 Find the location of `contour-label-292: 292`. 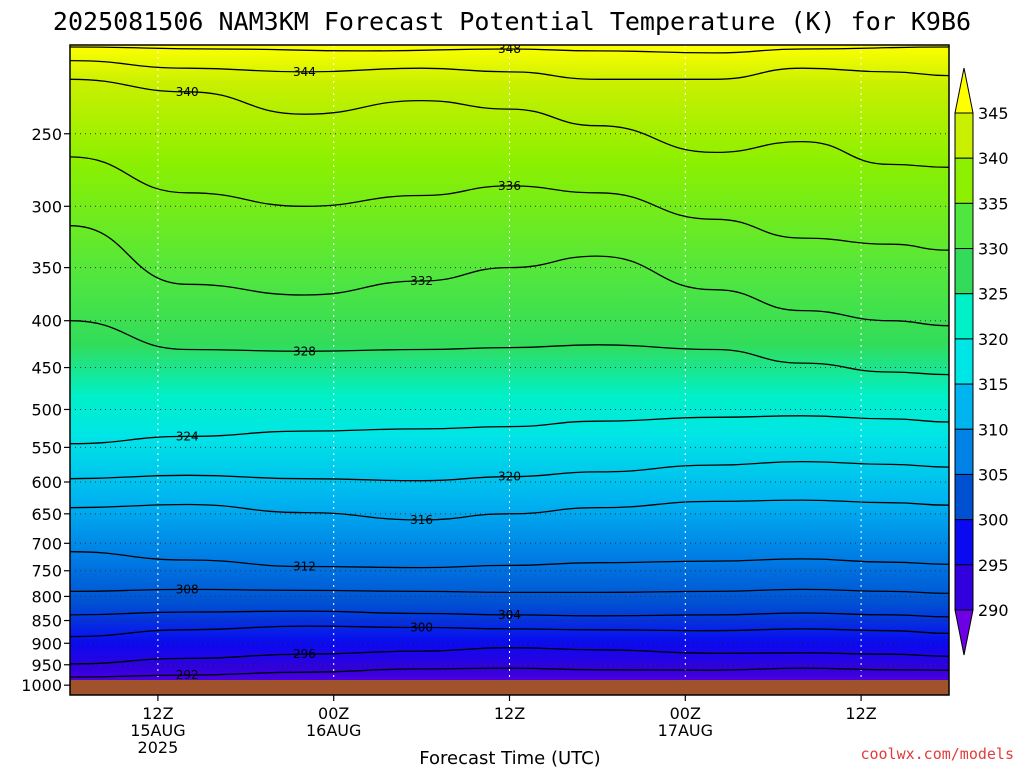

contour-label-292: 292 is located at coordinates (187, 675).